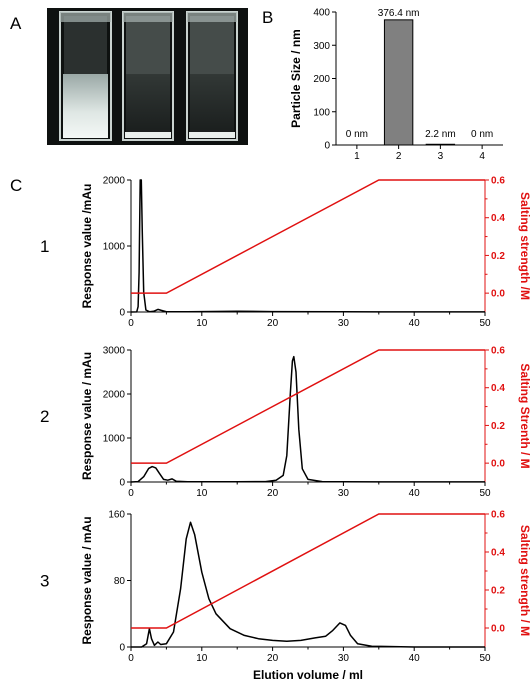  What do you see at coordinates (399, 156) in the screenshot?
I see `x-tick-label: 2` at bounding box center [399, 156].